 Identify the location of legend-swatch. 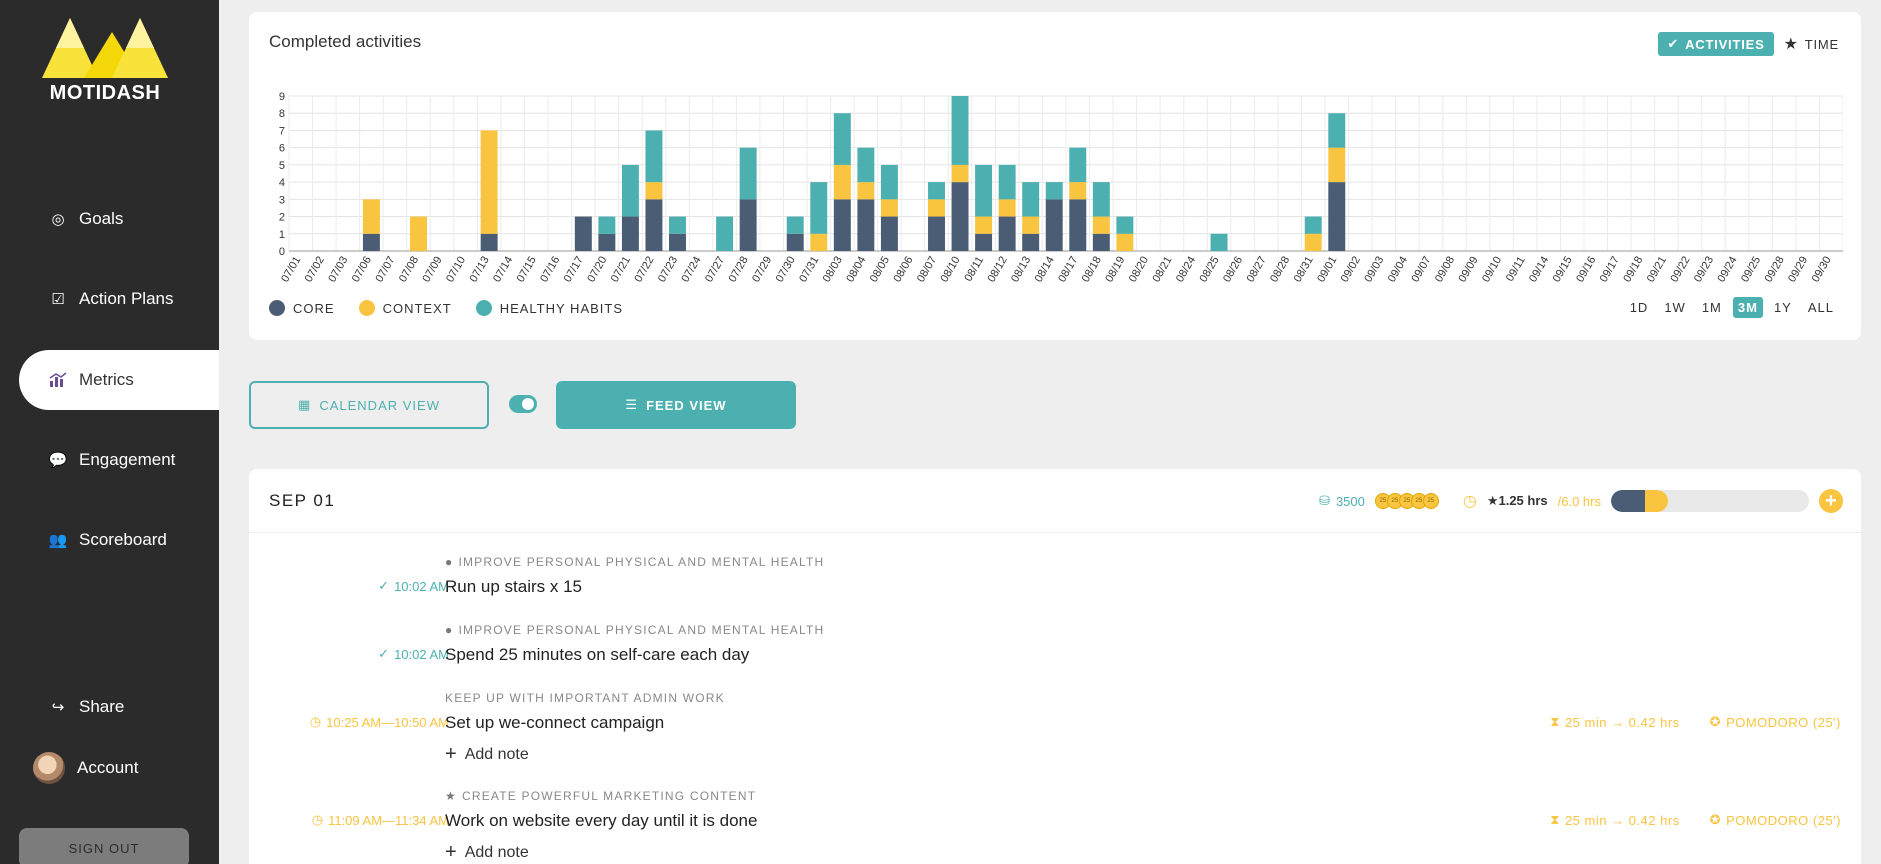
(366, 308).